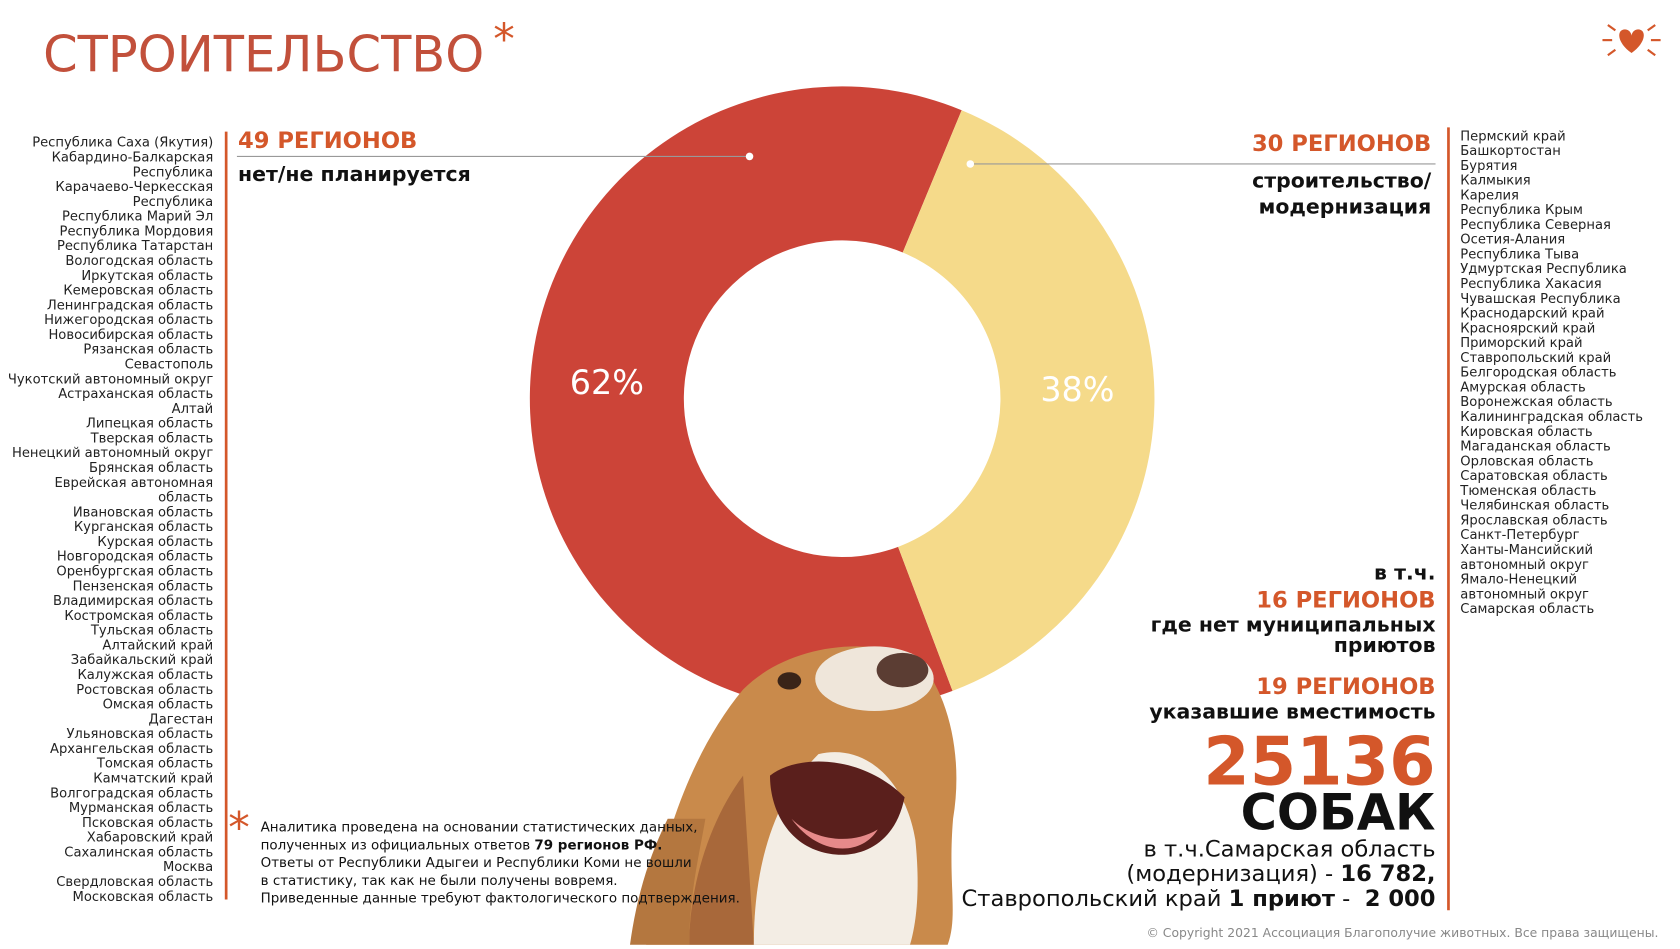 This screenshot has height=949, width=1680. What do you see at coordinates (110, 379) in the screenshot?
I see `region-name: Чукотский автономный округ` at bounding box center [110, 379].